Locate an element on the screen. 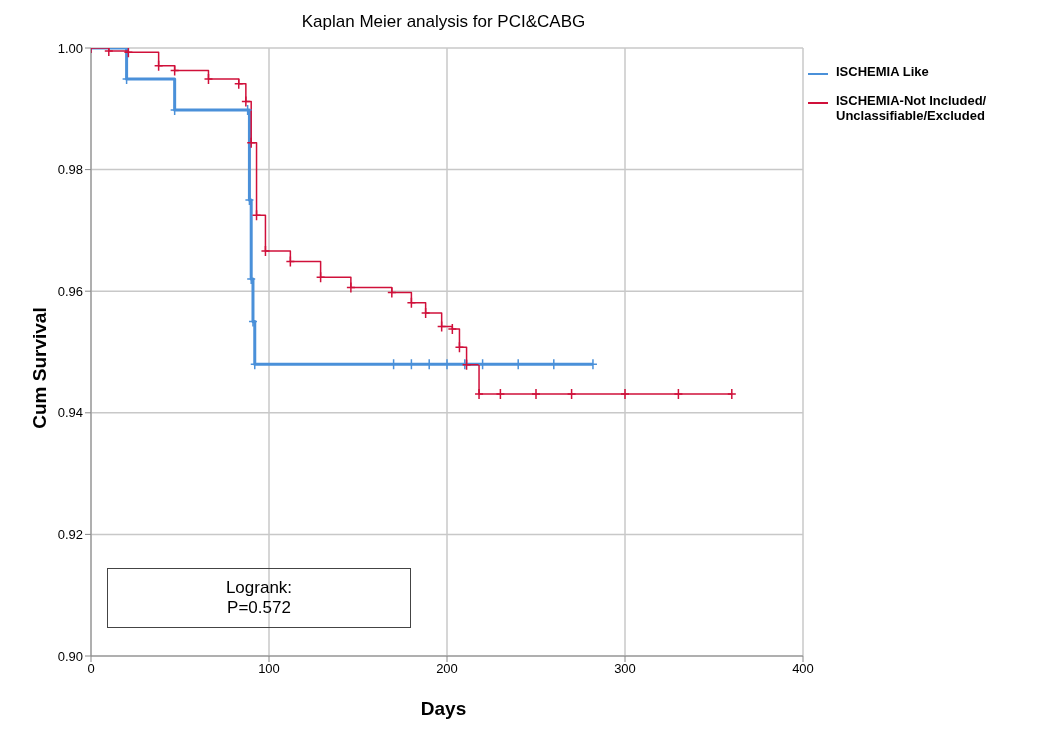 Image resolution: width=1063 pixels, height=735 pixels. y-tick-label: 0.94 is located at coordinates (70, 413).